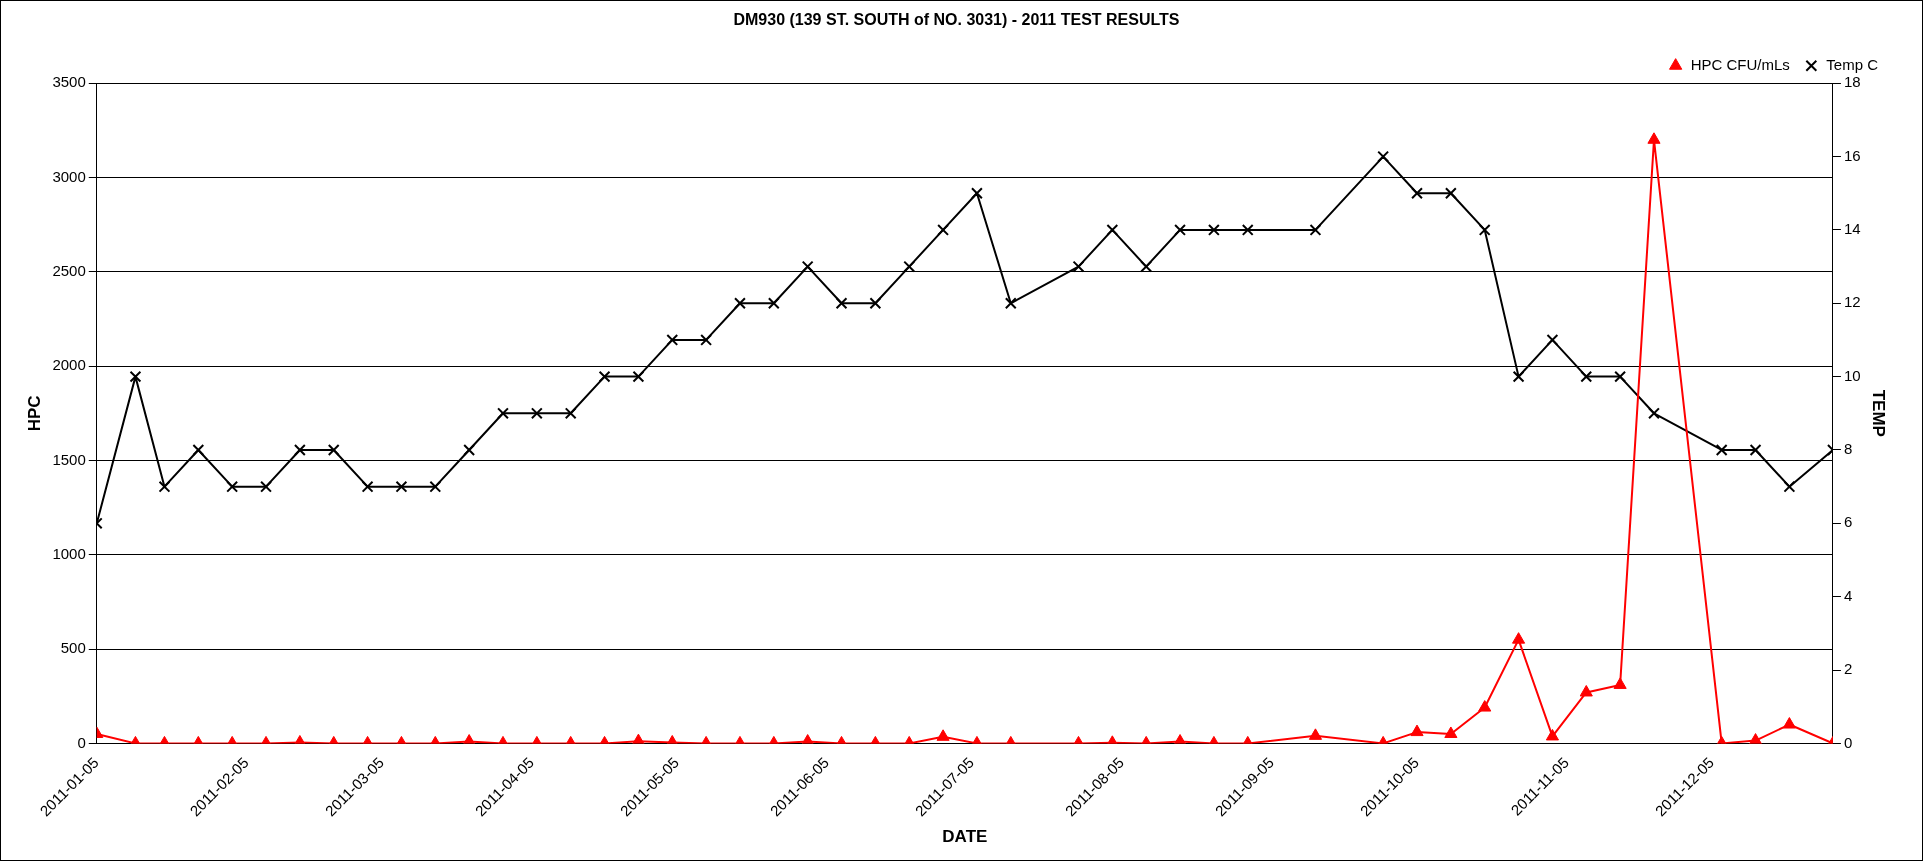  What do you see at coordinates (1879, 413) in the screenshot?
I see `y2-axis-title: TEMP` at bounding box center [1879, 413].